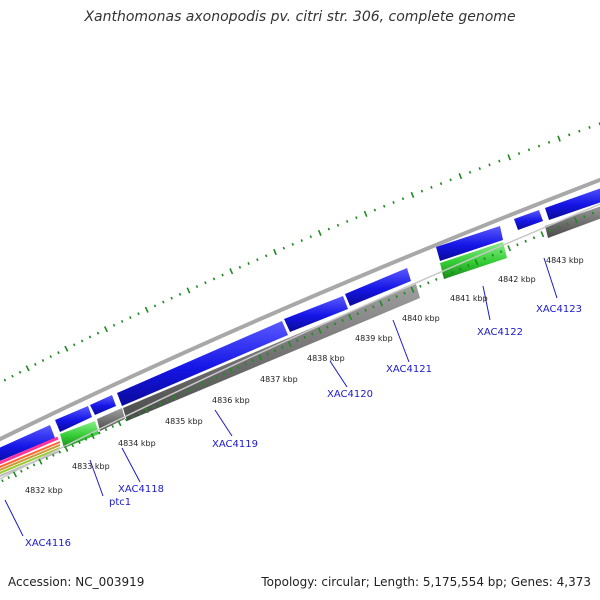 This screenshot has width=600, height=600. Describe the element at coordinates (231, 400) in the screenshot. I see `kbp-label: 4836 kbp` at that location.